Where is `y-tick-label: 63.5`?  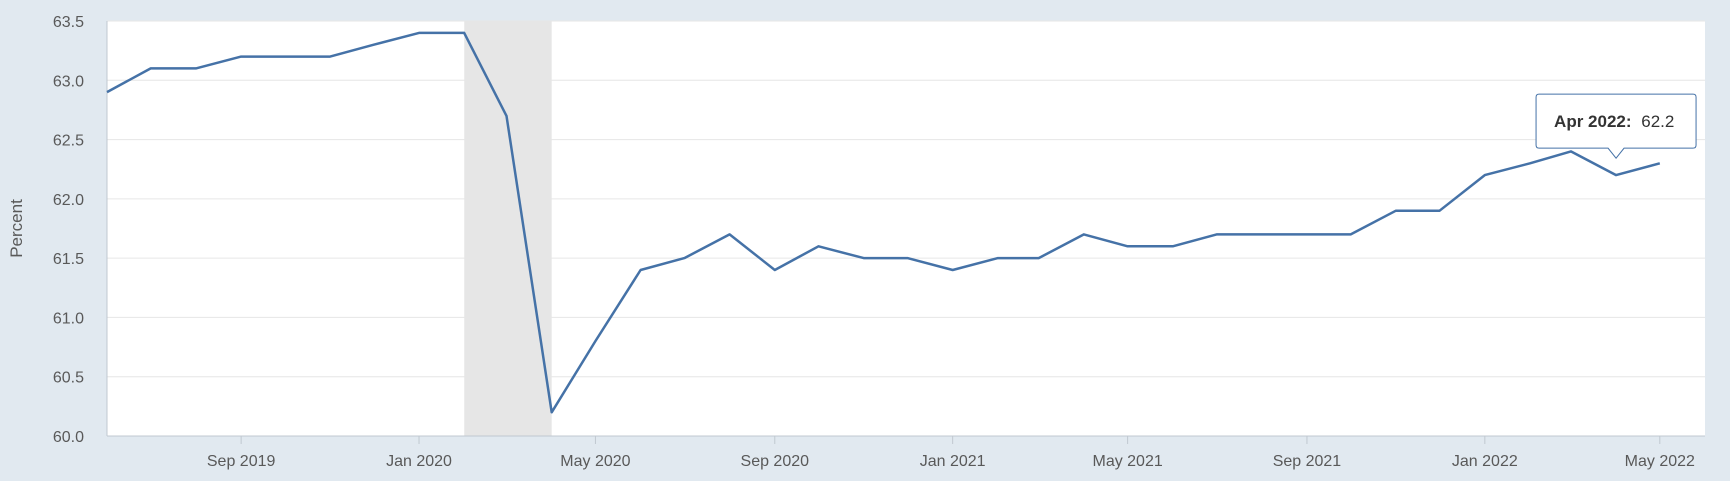
y-tick-label: 63.5 is located at coordinates (68, 22).